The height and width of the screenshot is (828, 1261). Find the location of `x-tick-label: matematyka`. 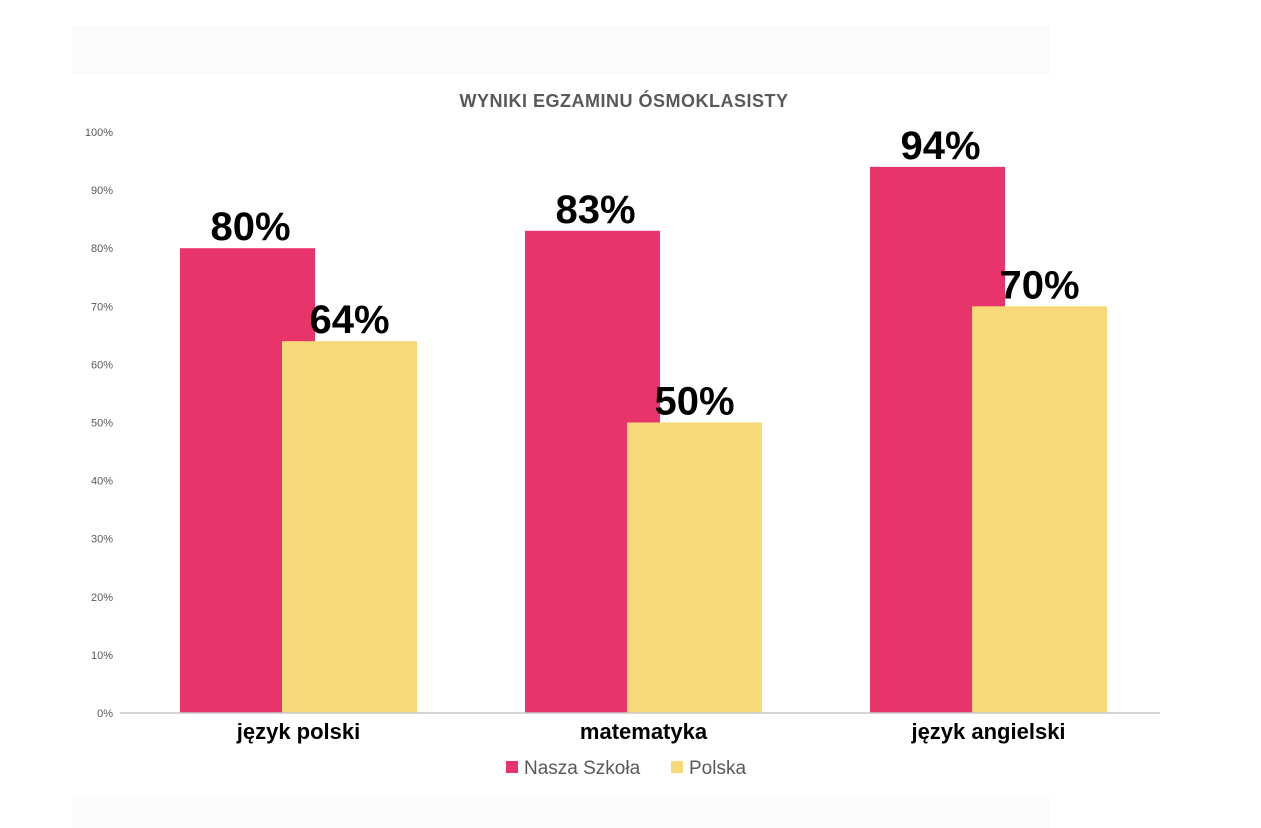

x-tick-label: matematyka is located at coordinates (644, 731).